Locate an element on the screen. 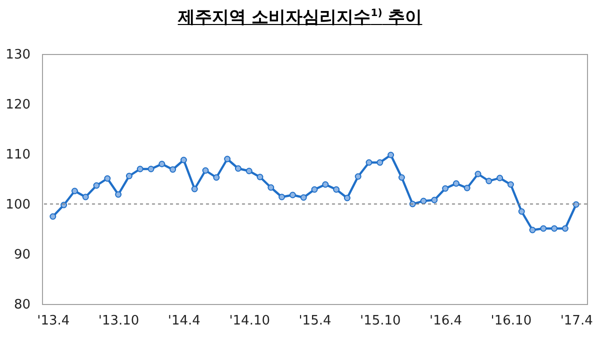 The image size is (600, 341). y-tick-label: 130 is located at coordinates (18, 55).